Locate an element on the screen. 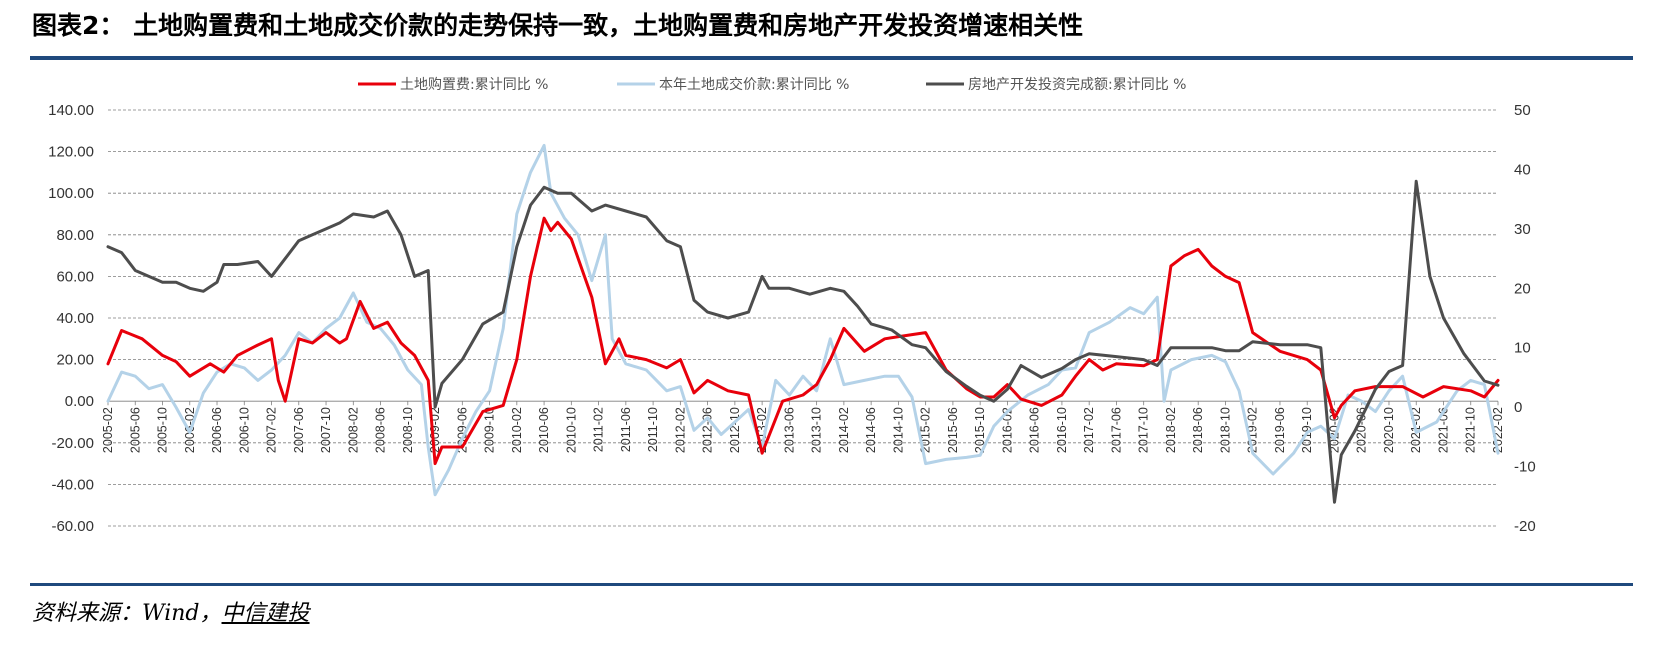  x-tick-label: 2016-02 is located at coordinates (1007, 430).